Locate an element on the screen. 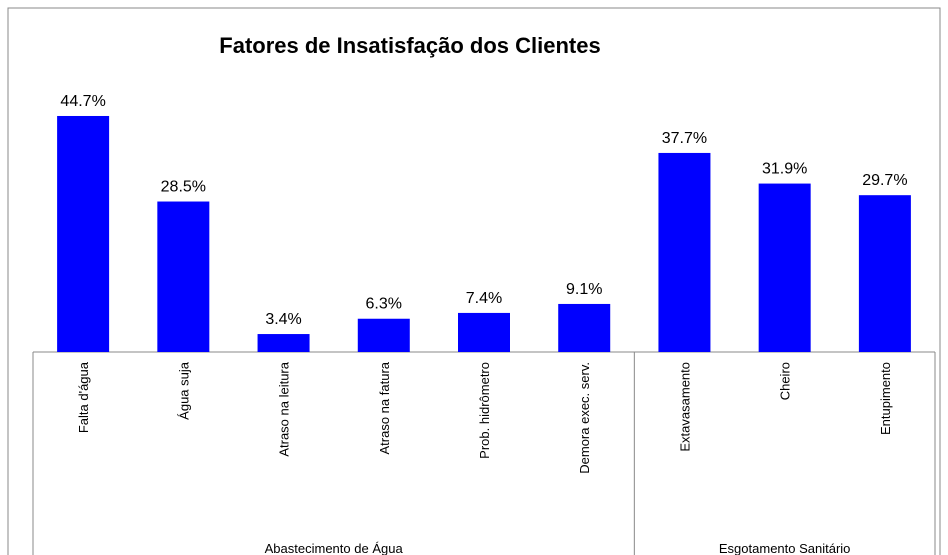  data-label: 28.5% is located at coordinates (183, 187).